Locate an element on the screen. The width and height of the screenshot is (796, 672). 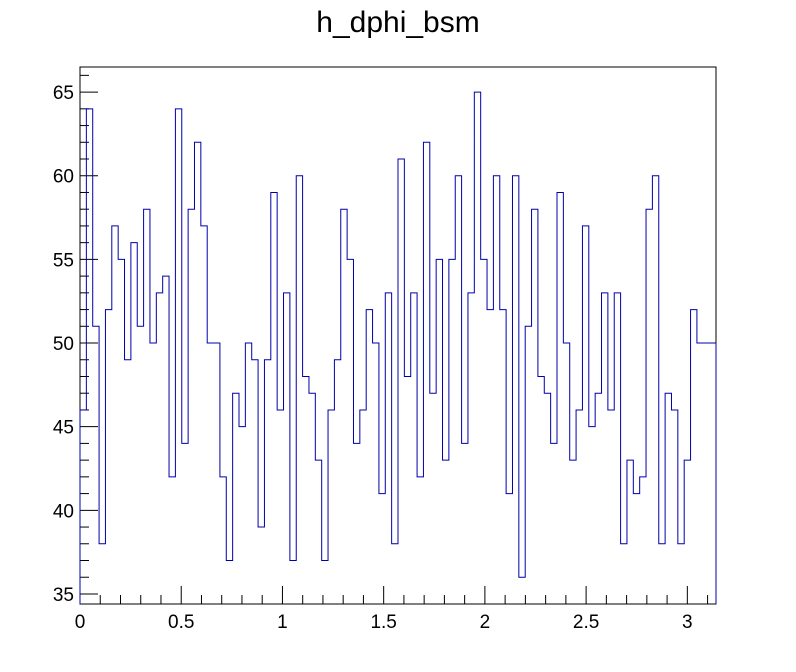
y-tick-label: 35 is located at coordinates (63, 595).